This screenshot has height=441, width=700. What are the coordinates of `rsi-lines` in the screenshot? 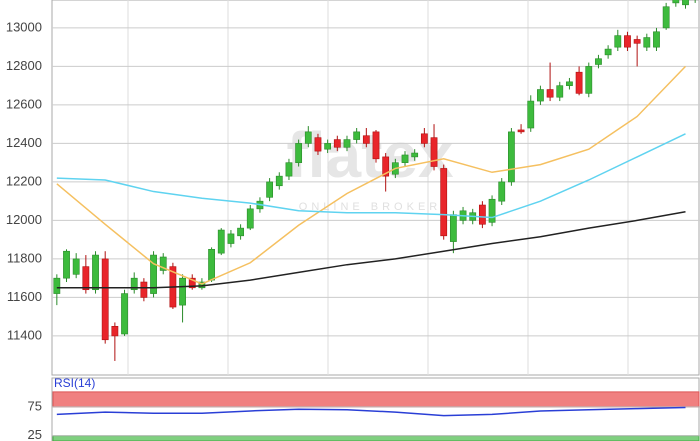 It's located at (371, 411).